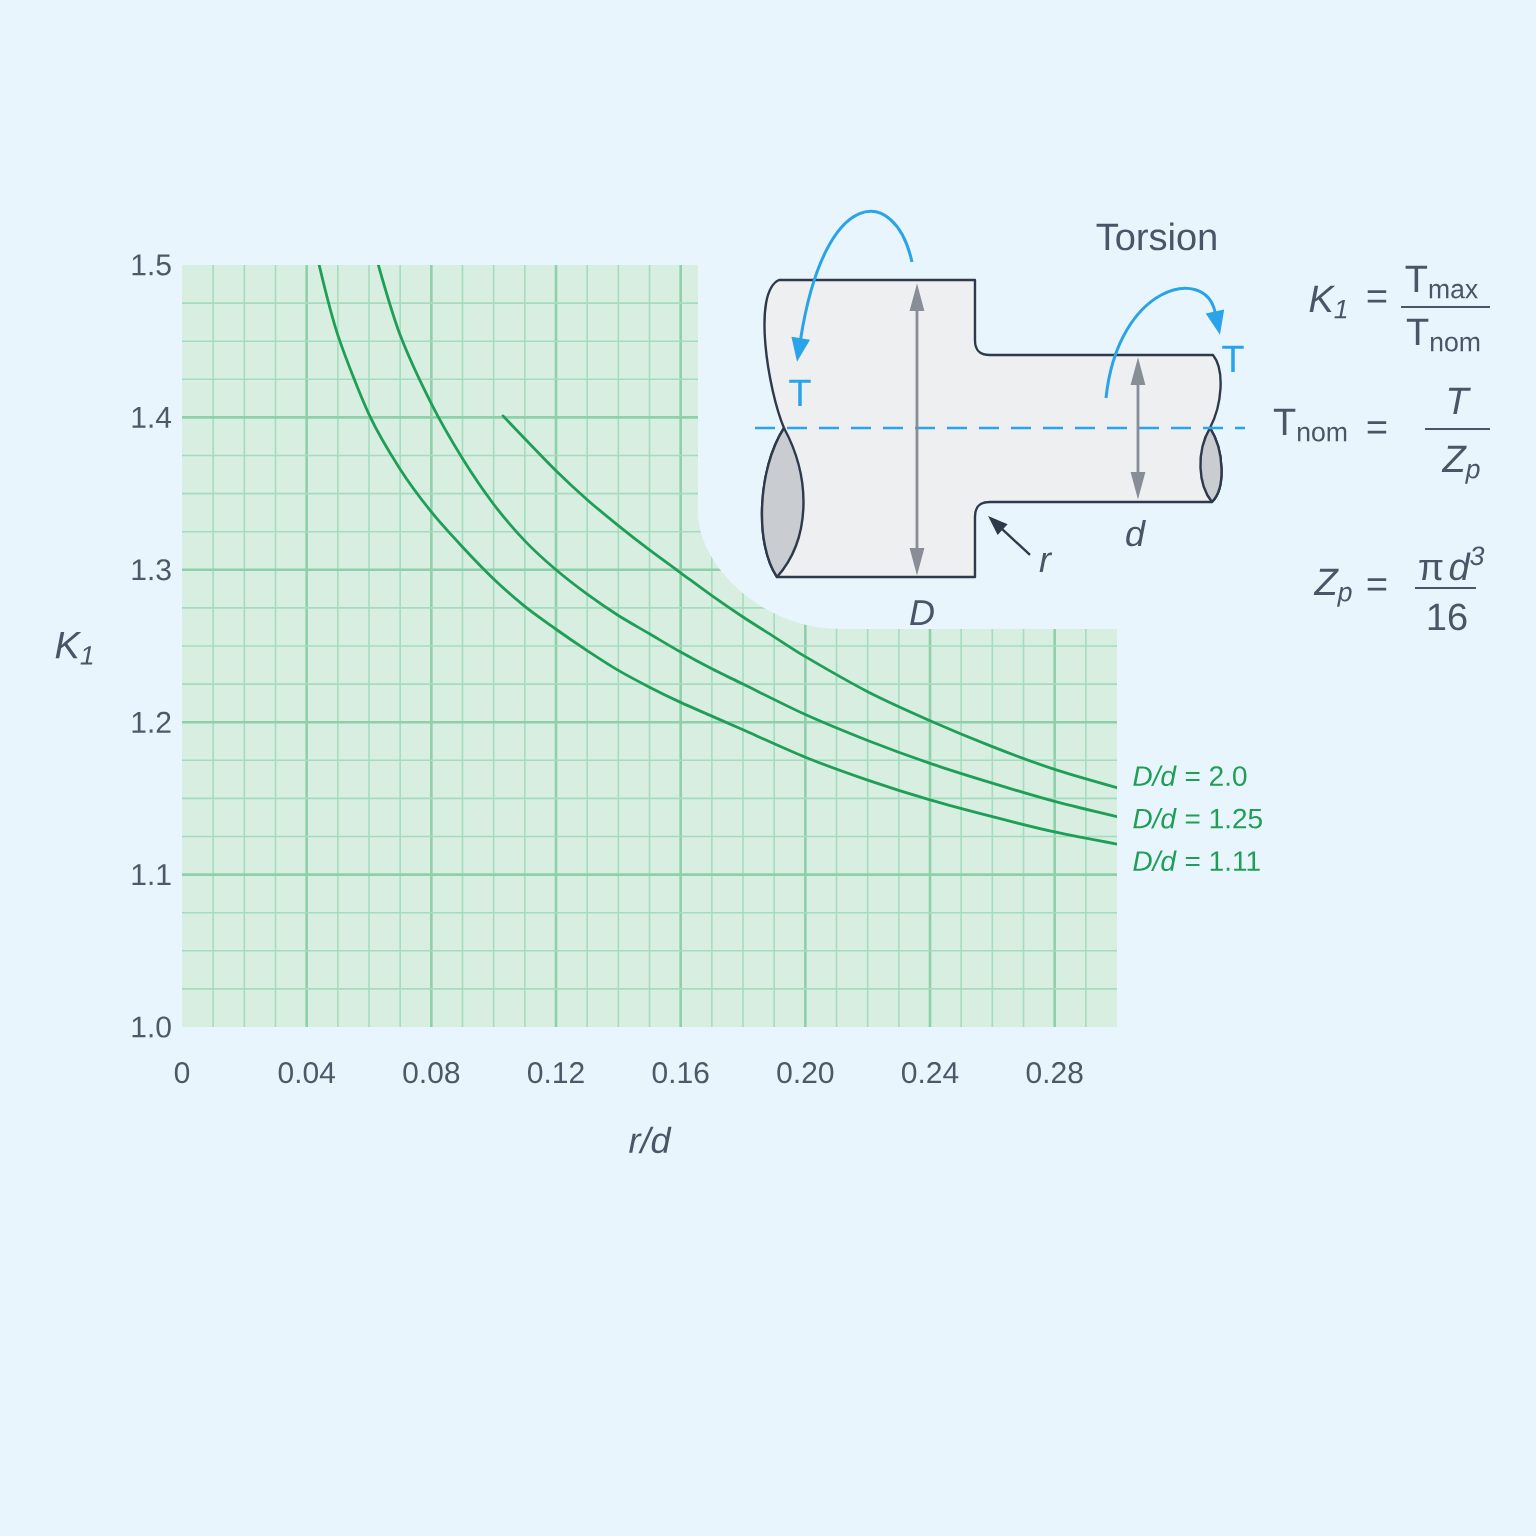 The image size is (1536, 1536). What do you see at coordinates (556, 1073) in the screenshot?
I see `x-tick-label: 0.12` at bounding box center [556, 1073].